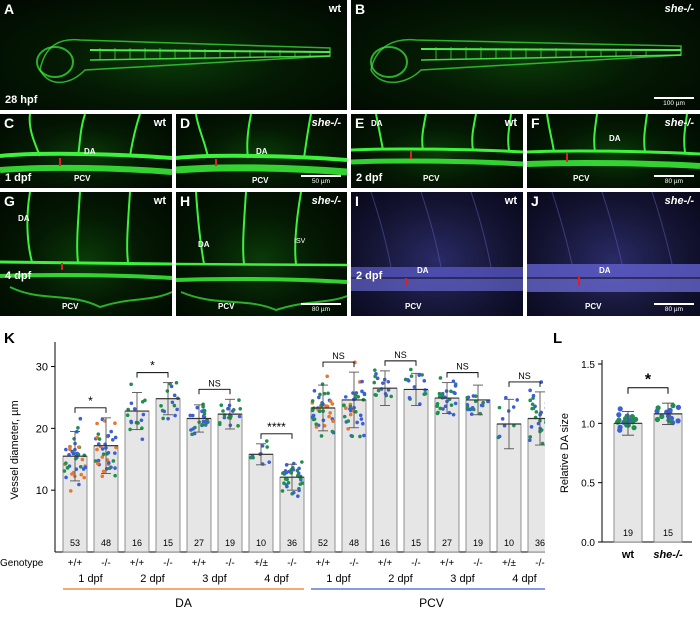  Describe the element at coordinates (558, 338) in the screenshot. I see `panel-l-letter: L` at that location.